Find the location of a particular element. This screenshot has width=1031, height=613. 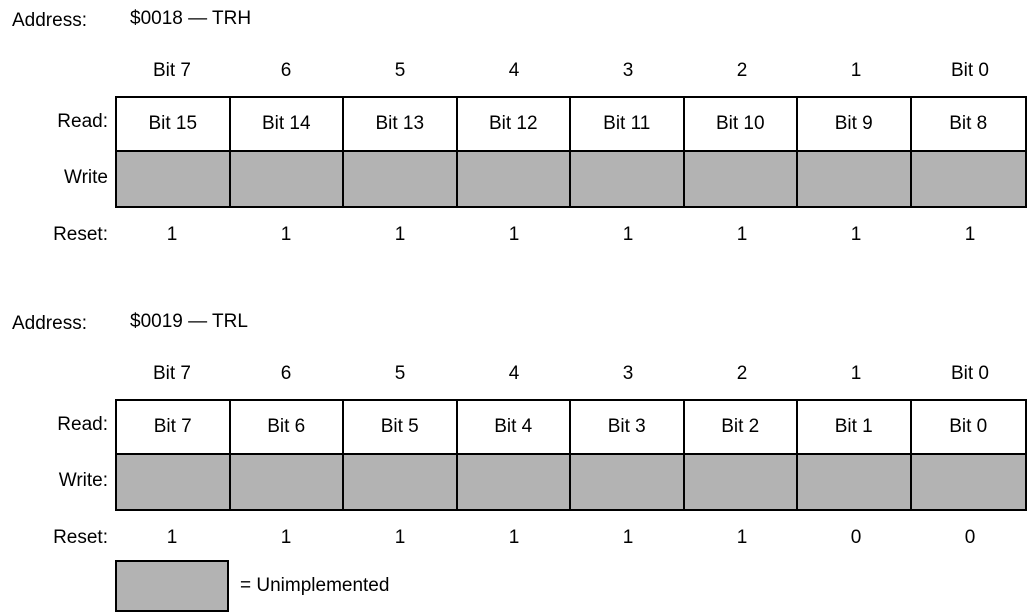

read-bit-cell: Bit 13 is located at coordinates (401, 125).